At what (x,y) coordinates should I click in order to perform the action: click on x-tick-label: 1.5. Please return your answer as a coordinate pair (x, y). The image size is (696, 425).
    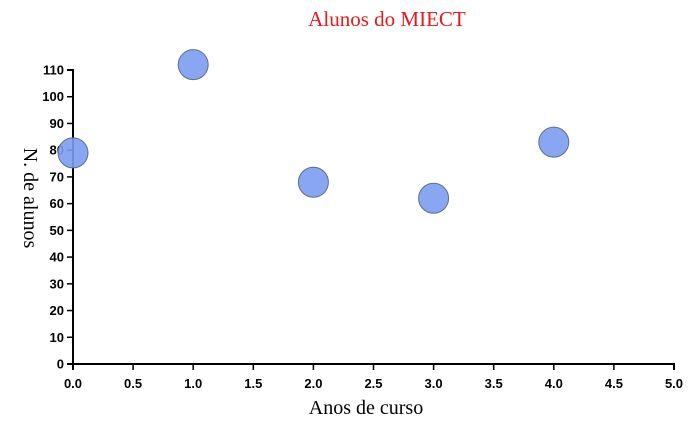
    Looking at the image, I should click on (253, 383).